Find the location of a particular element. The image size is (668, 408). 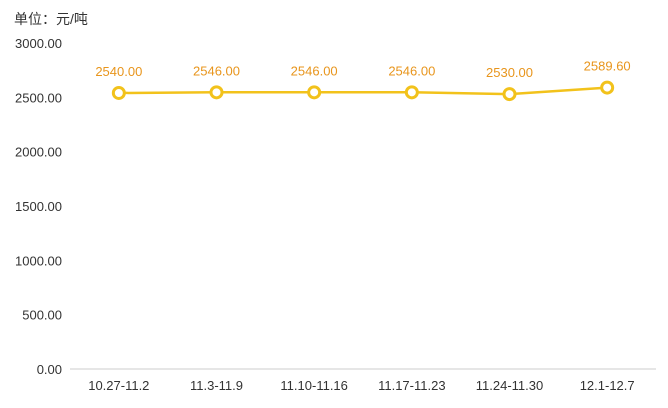

y-tick-label: 2500.00 is located at coordinates (38, 97).